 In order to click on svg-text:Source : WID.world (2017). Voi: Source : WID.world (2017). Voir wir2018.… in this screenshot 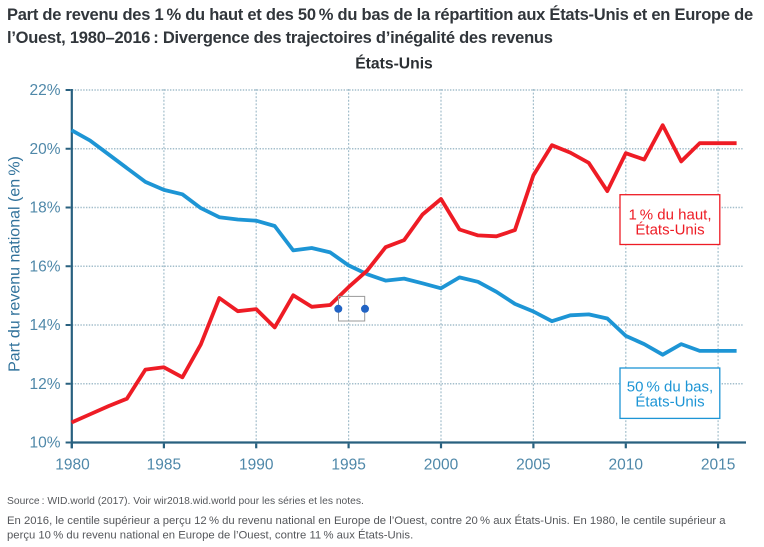, I will do `click(185, 501)`.